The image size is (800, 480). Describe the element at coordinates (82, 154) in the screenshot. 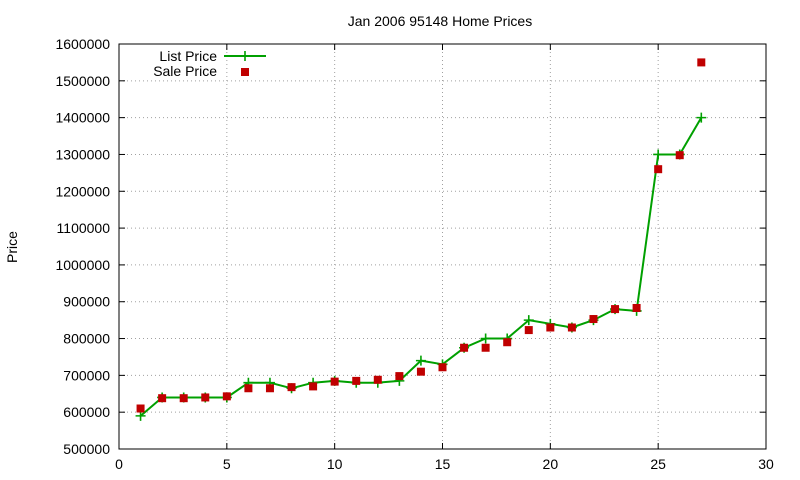

I see `y-tick-label: 1300000` at that location.